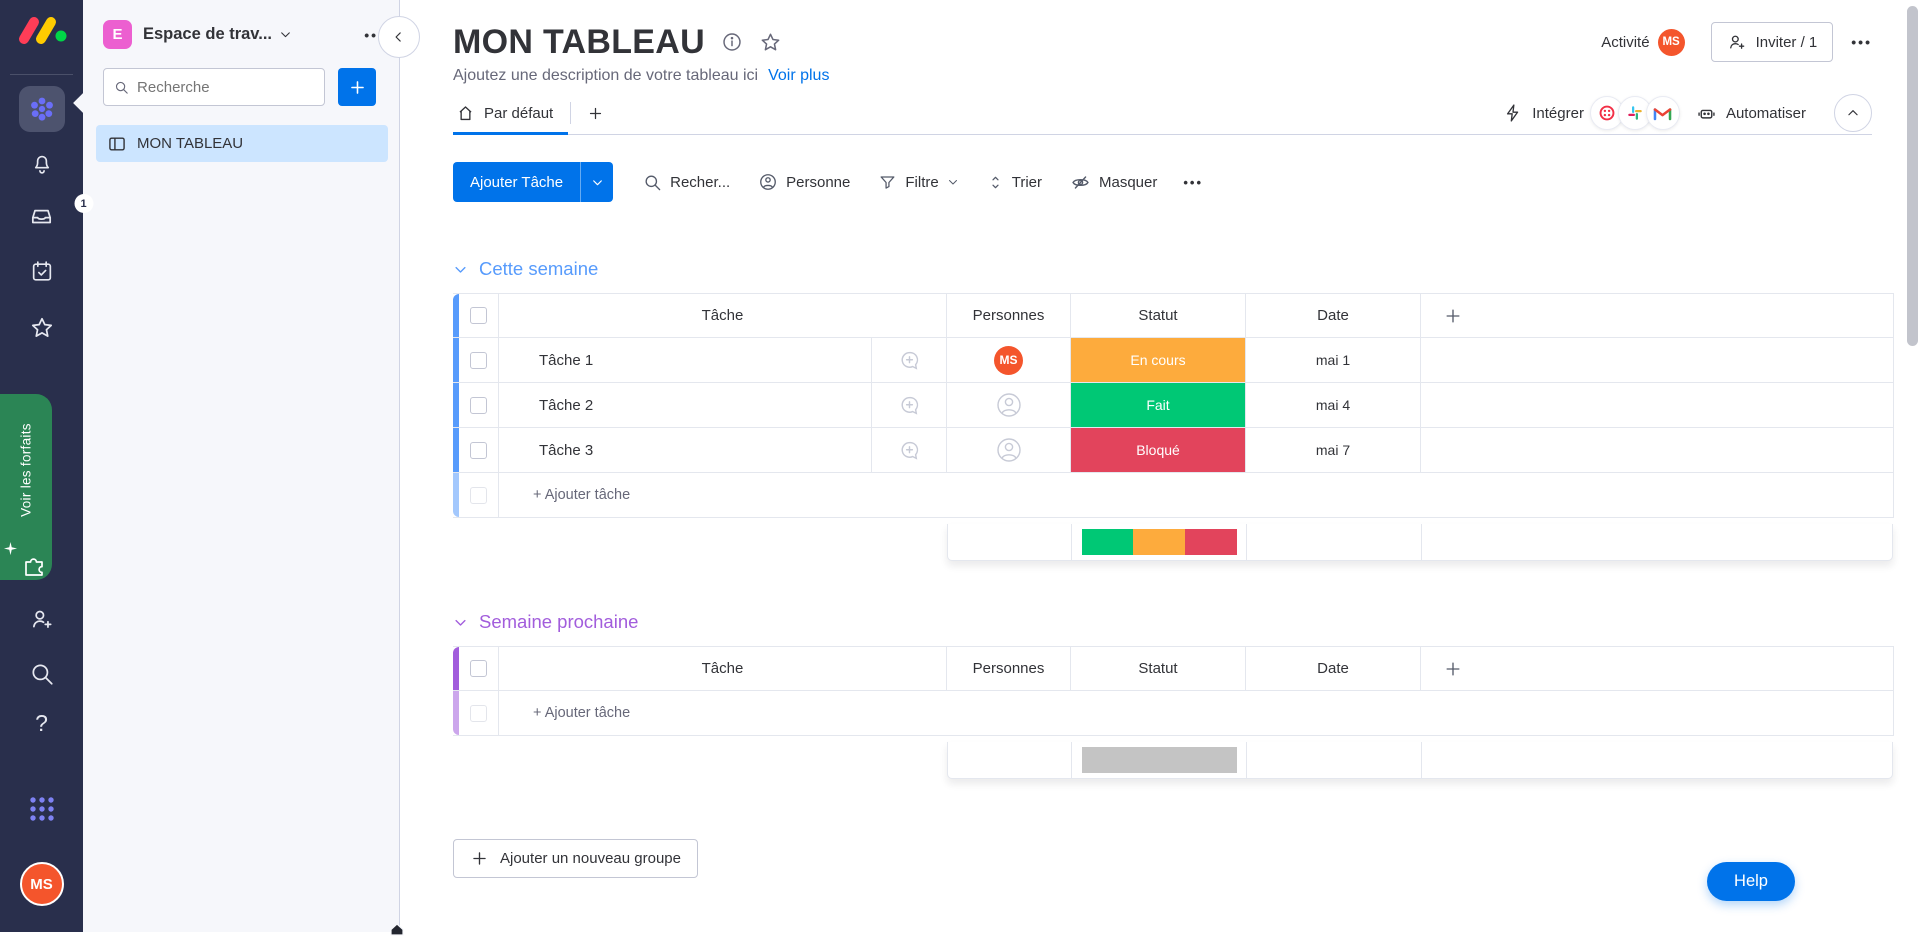  What do you see at coordinates (1751, 881) in the screenshot?
I see `help-button: Help` at bounding box center [1751, 881].